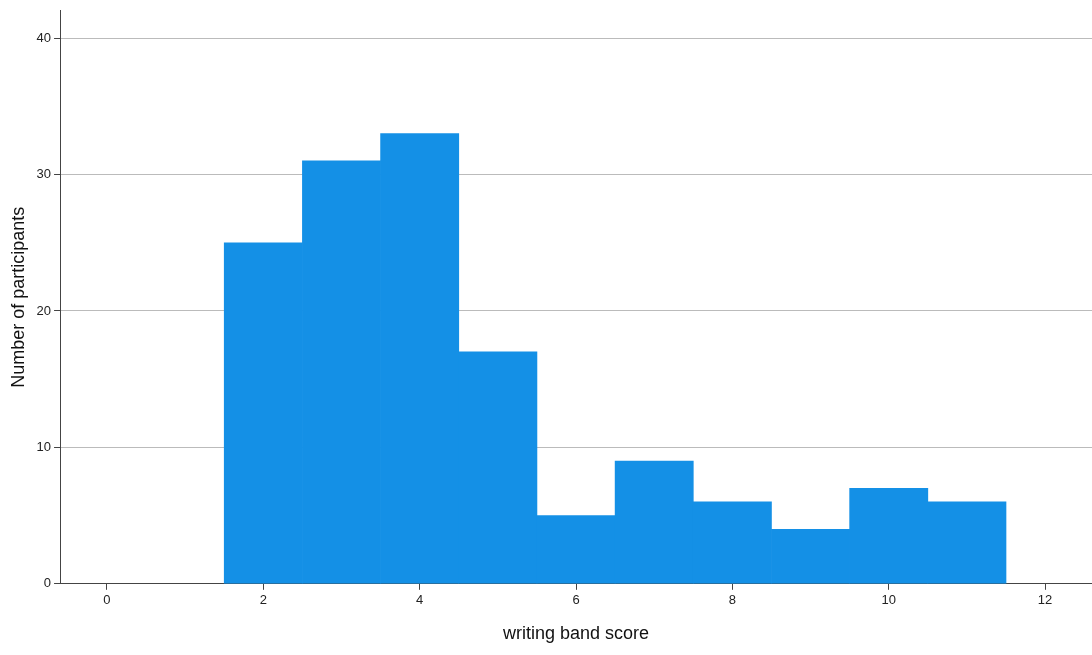  Describe the element at coordinates (263, 600) in the screenshot. I see `x-tick-label: 2` at that location.